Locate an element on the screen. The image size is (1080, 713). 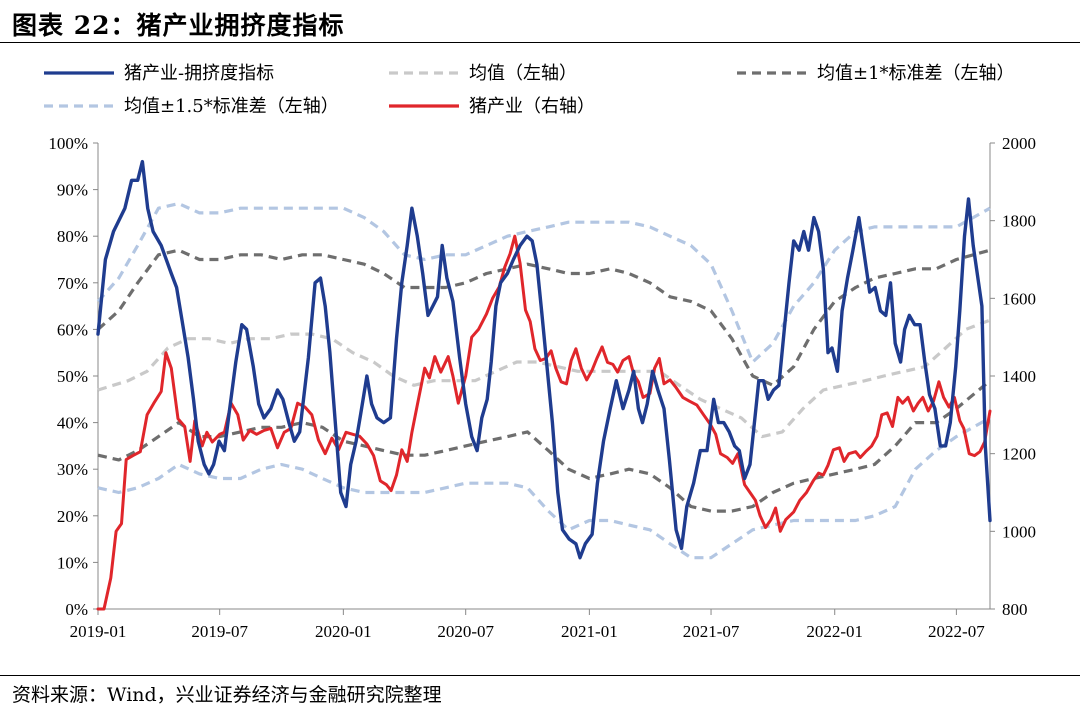
x-tick-label: 2019-07 is located at coordinates (219, 631).